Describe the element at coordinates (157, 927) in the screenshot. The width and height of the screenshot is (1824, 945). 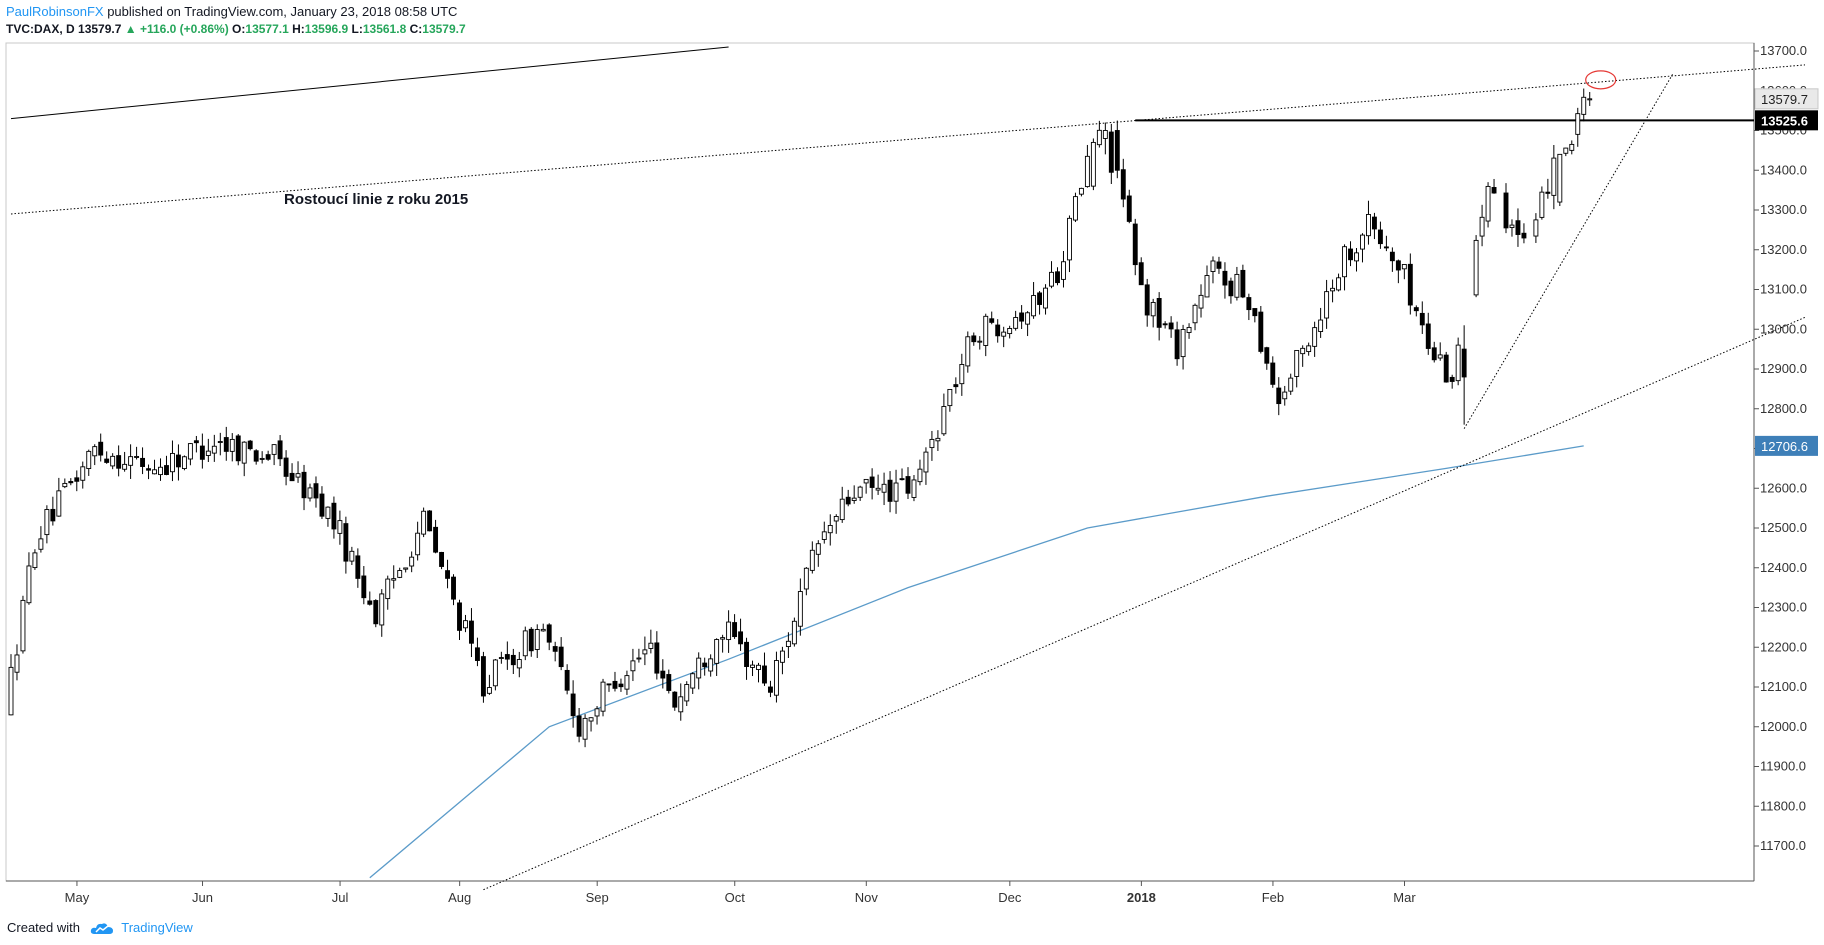
I see `tradingview-link: TradingView` at that location.